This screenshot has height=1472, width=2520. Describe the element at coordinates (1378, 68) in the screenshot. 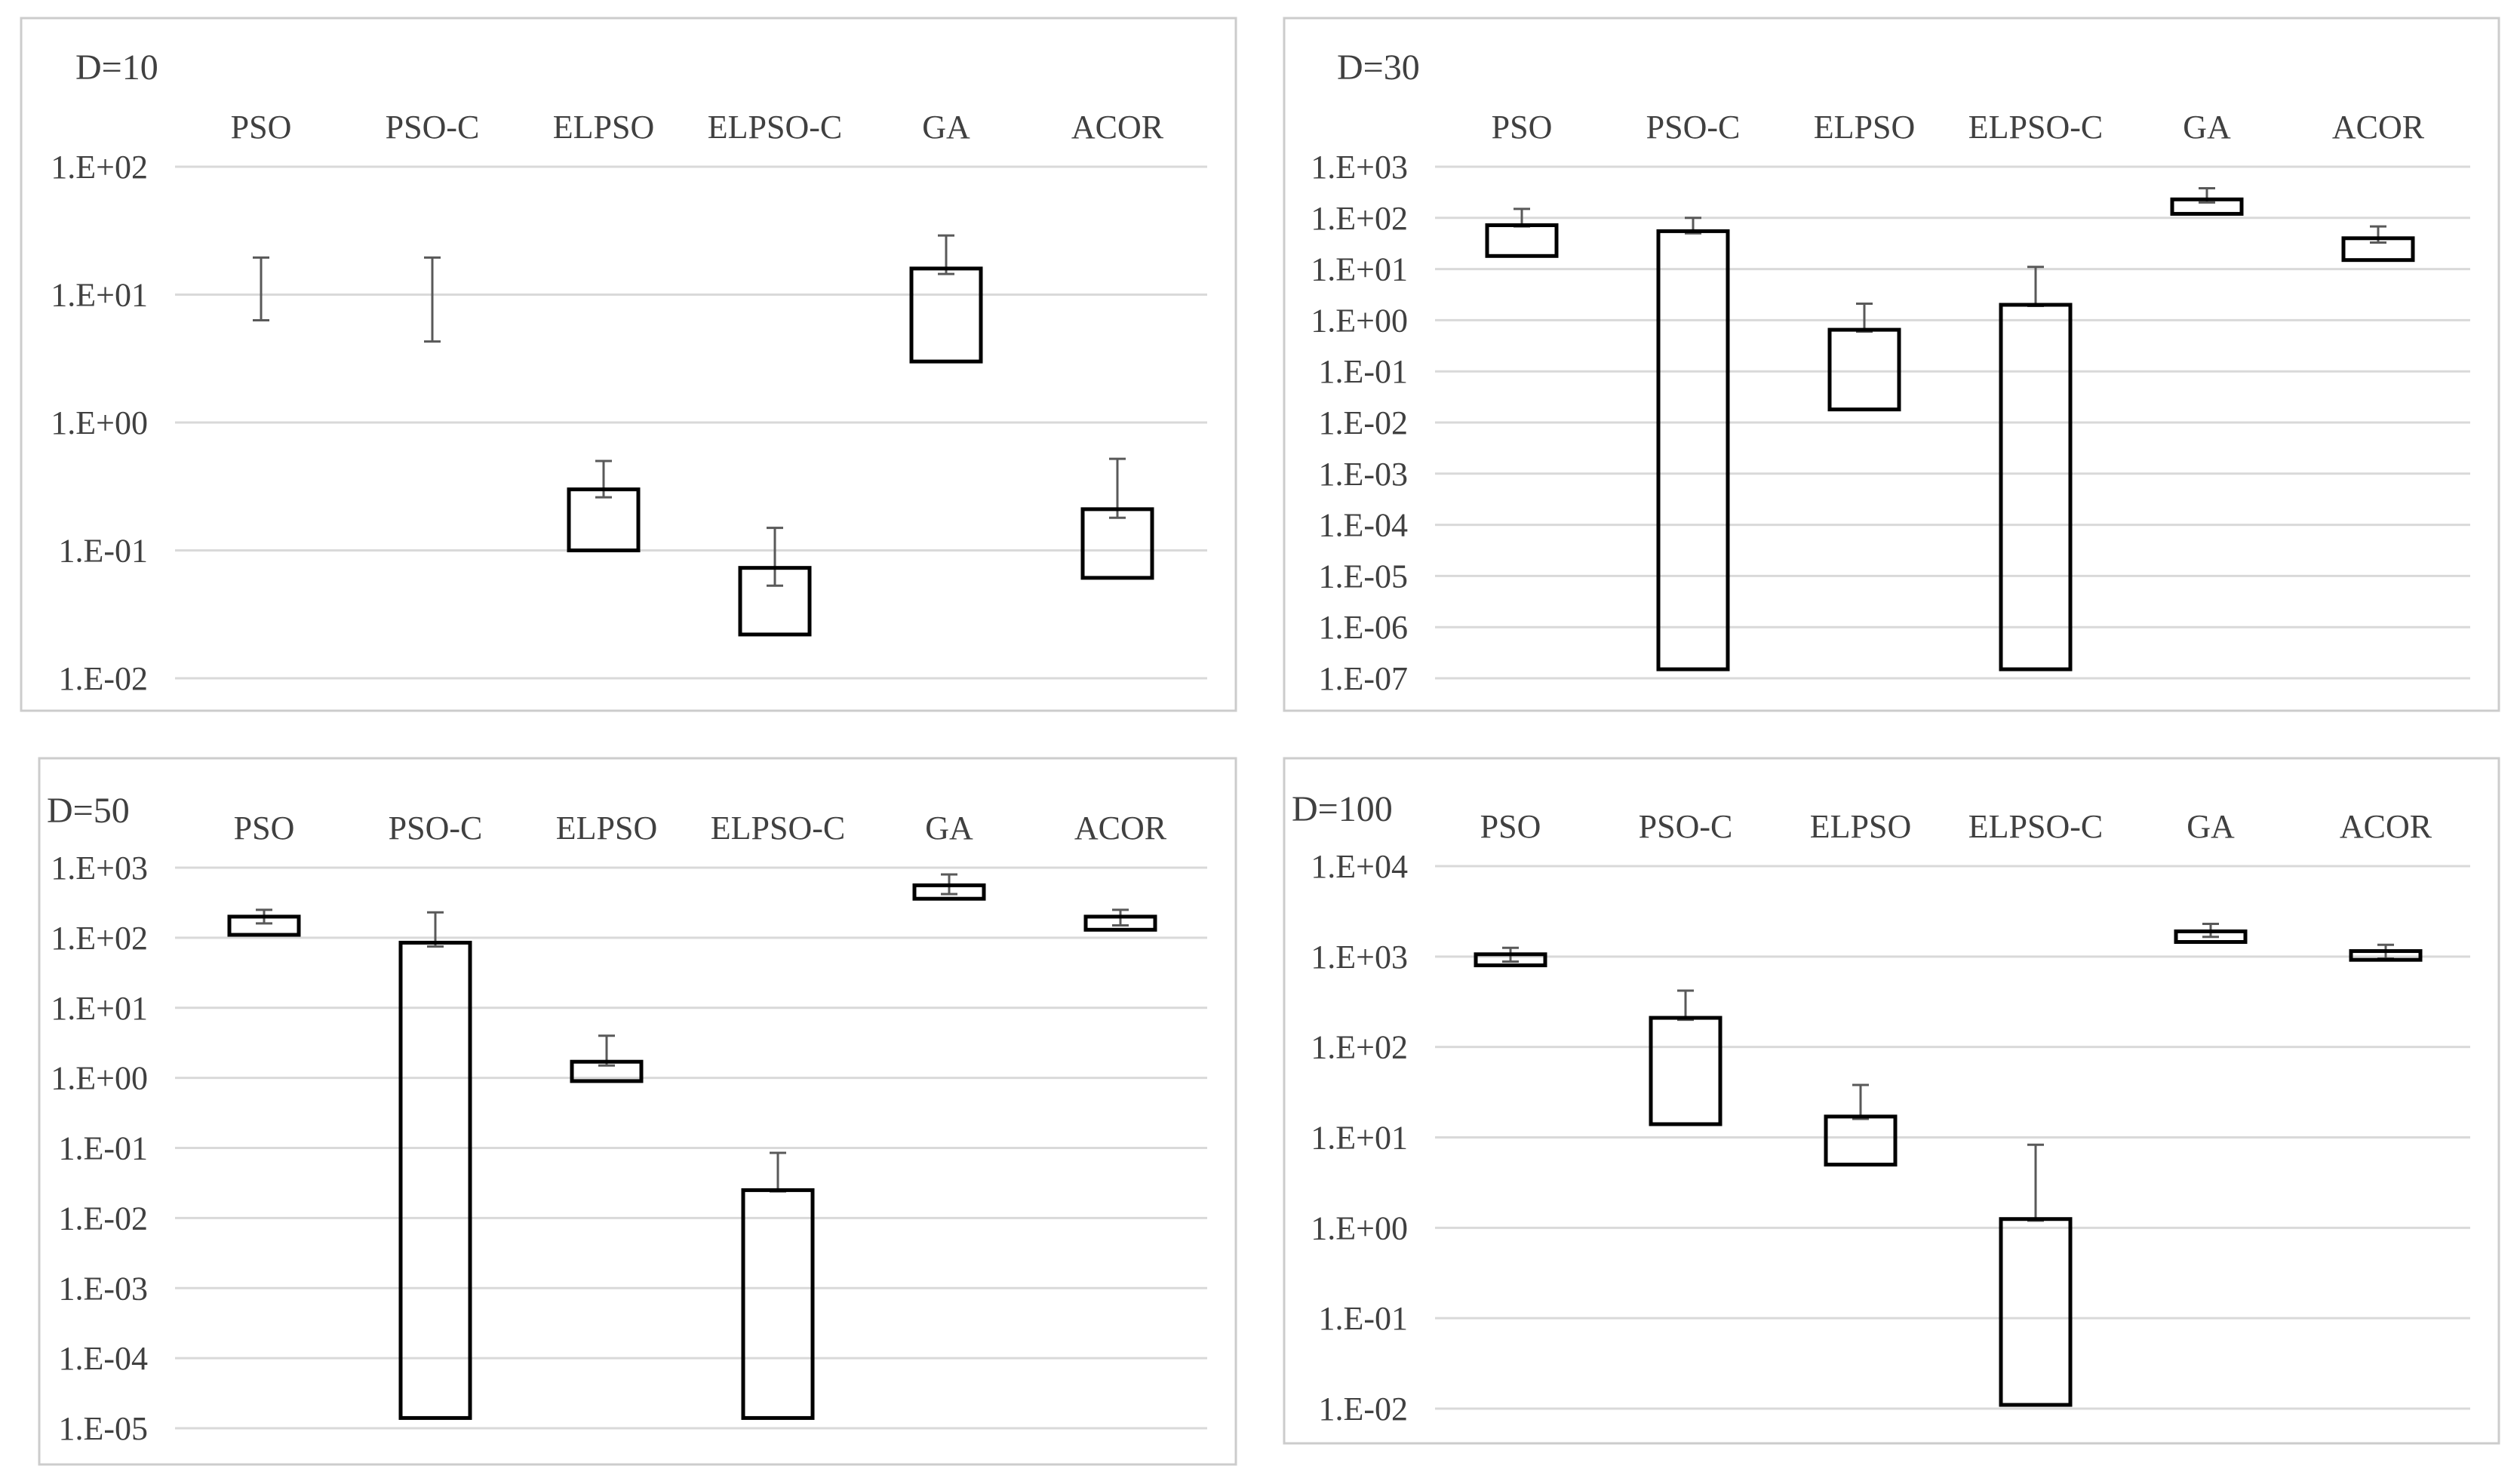

I see `panel-title: D=30` at that location.